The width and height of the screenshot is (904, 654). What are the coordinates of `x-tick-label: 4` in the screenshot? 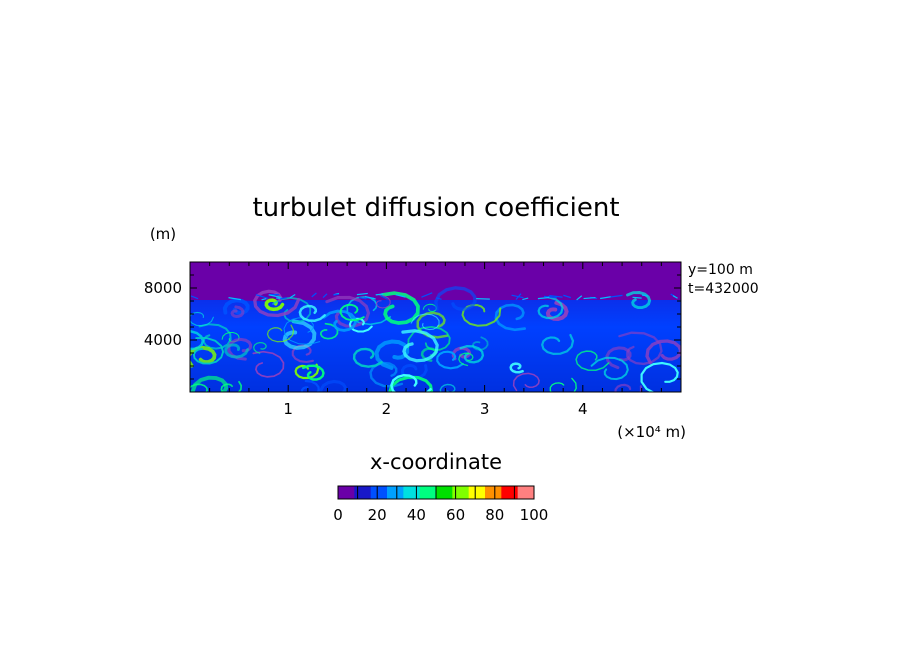 It's located at (583, 409).